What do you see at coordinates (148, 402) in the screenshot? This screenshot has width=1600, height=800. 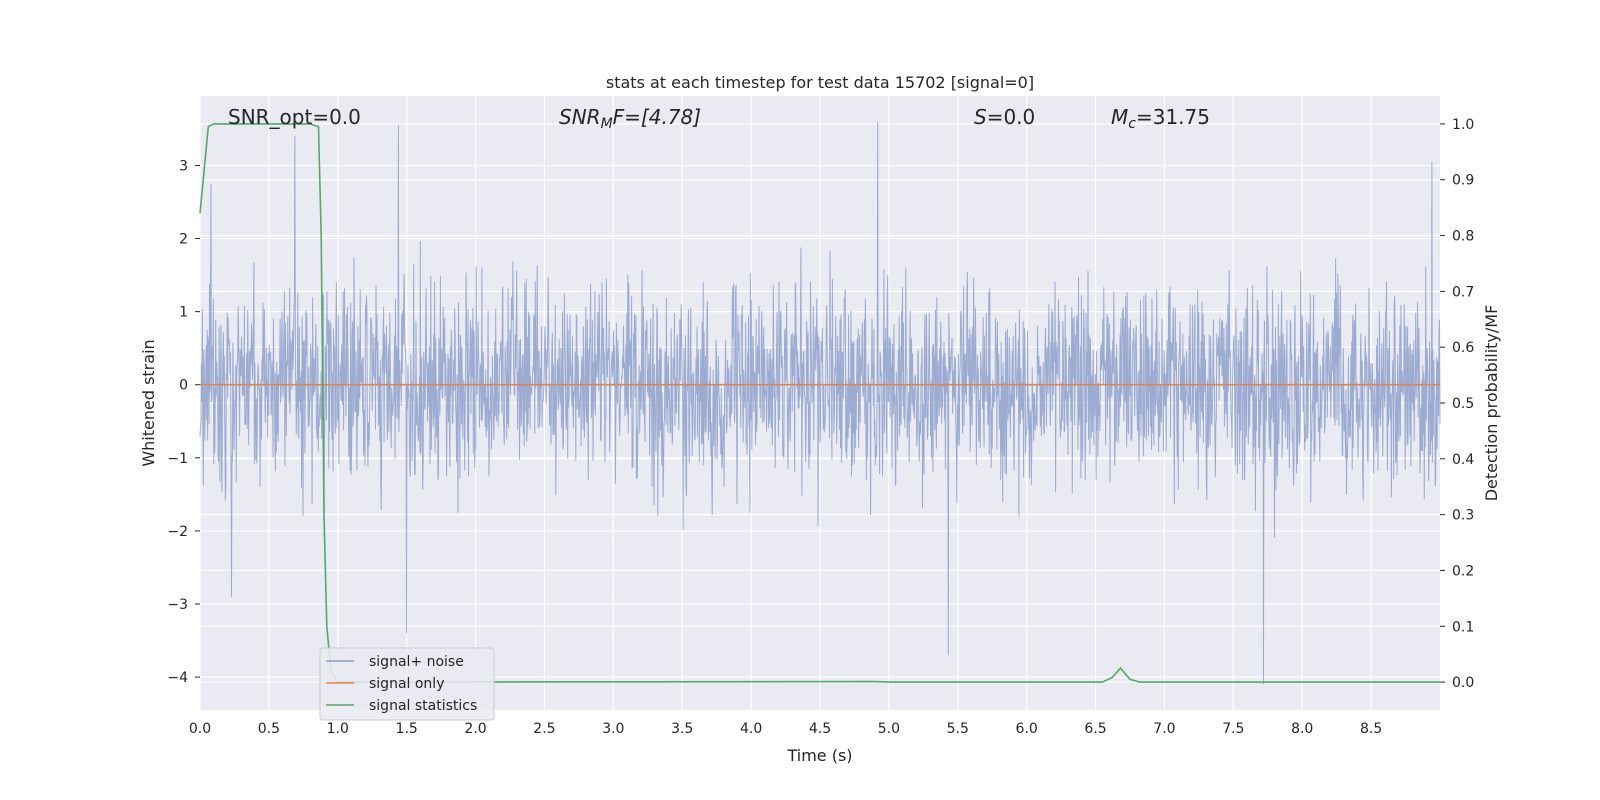 I see `y-axis-left-label: Whitened strain` at bounding box center [148, 402].